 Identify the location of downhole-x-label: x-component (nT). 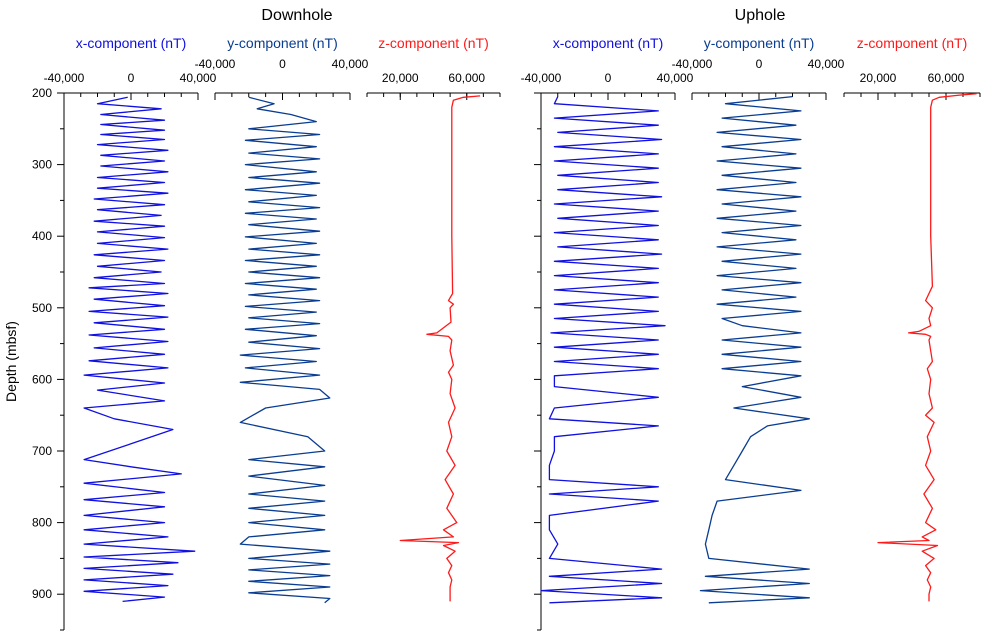
(131, 43).